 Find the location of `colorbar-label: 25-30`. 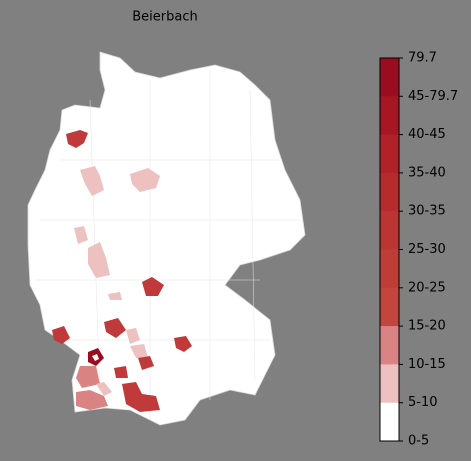

colorbar-label: 25-30 is located at coordinates (427, 249).